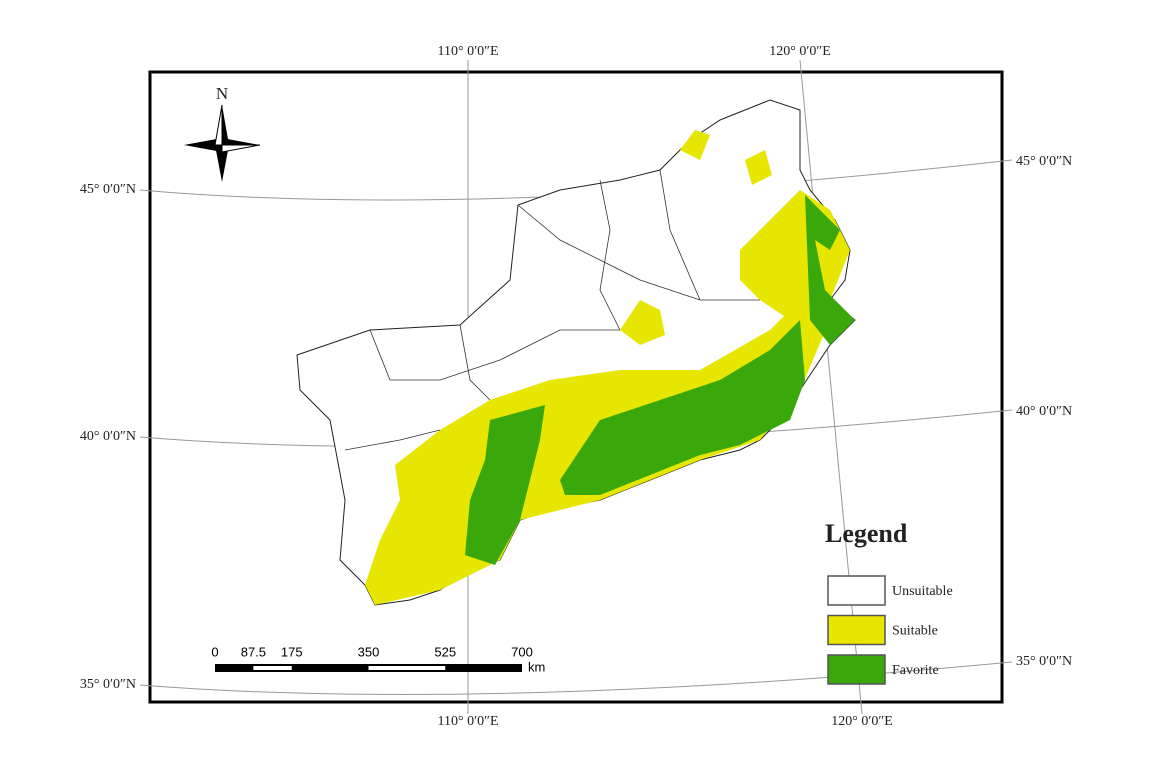 The image size is (1153, 769). Describe the element at coordinates (369, 651) in the screenshot. I see `scale-bar-label: 350` at that location.